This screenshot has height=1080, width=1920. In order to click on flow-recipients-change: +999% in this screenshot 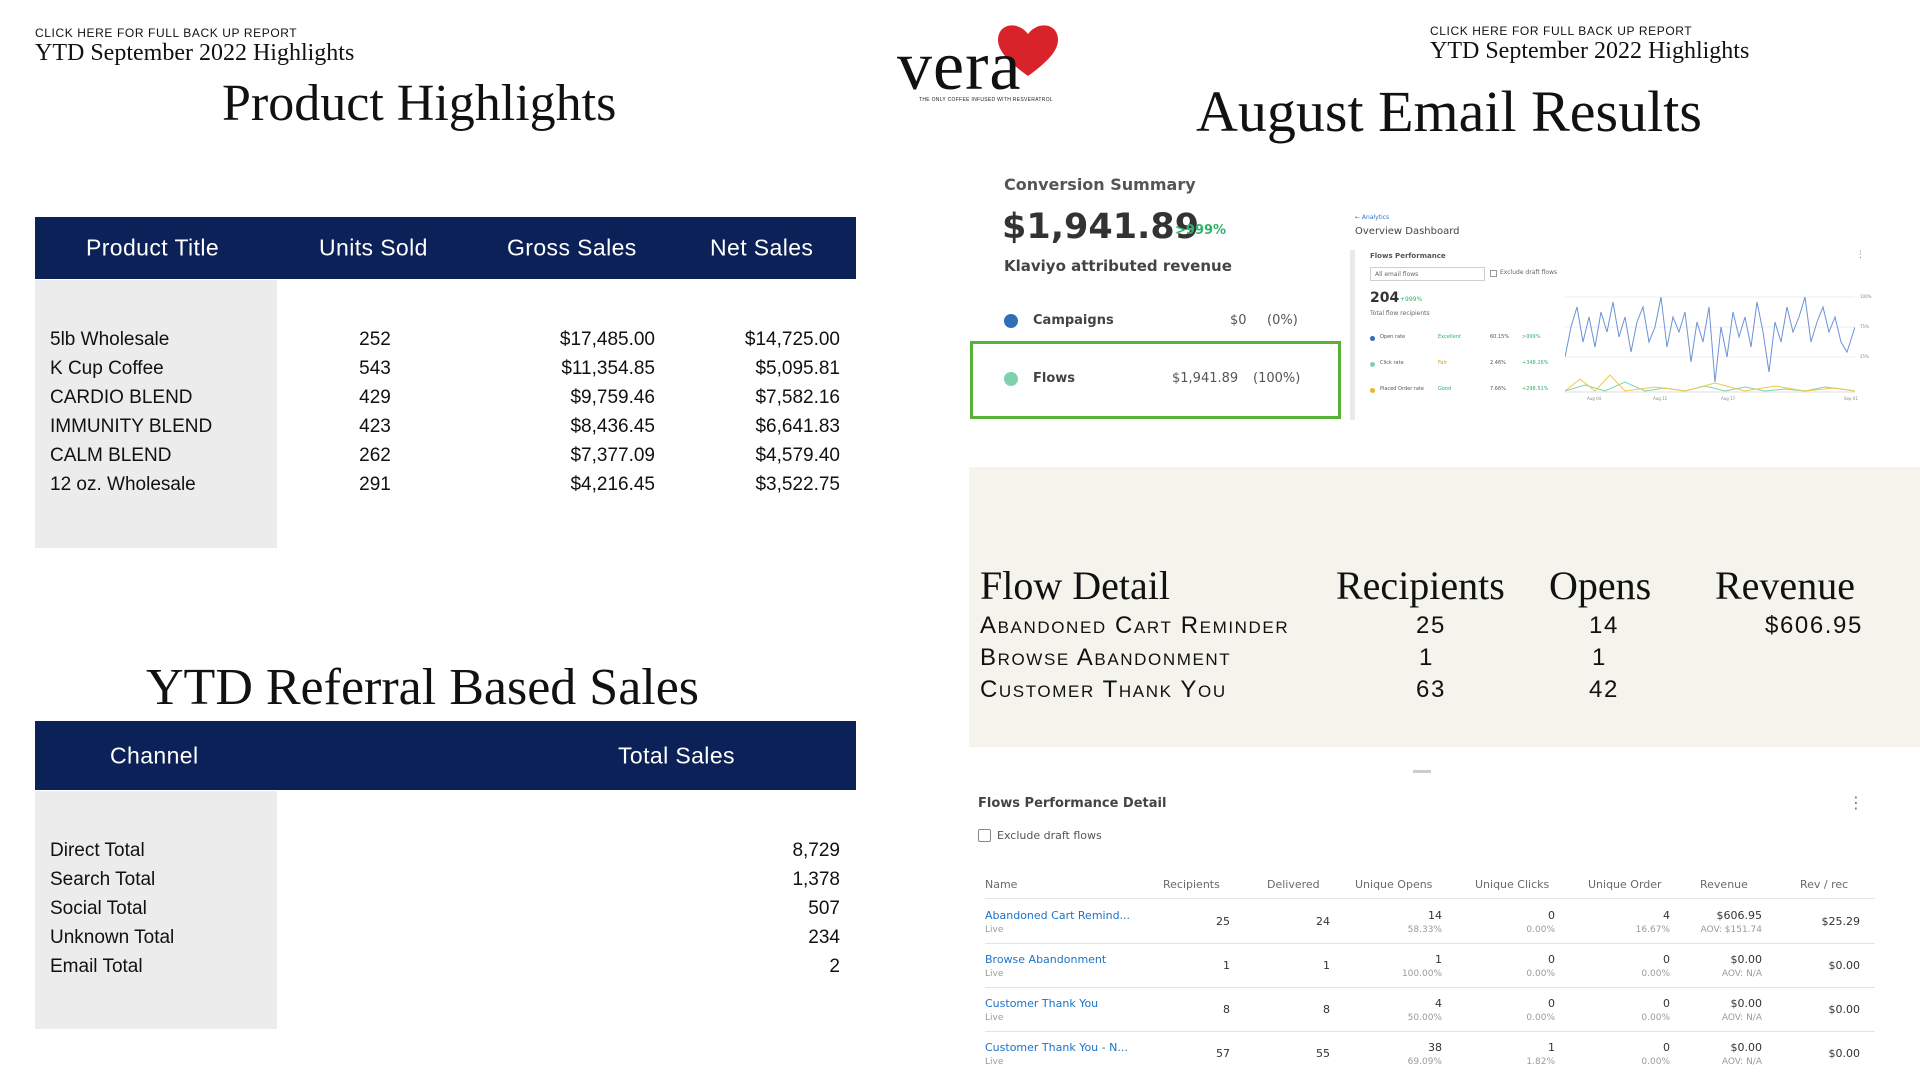, I will do `click(1411, 299)`.